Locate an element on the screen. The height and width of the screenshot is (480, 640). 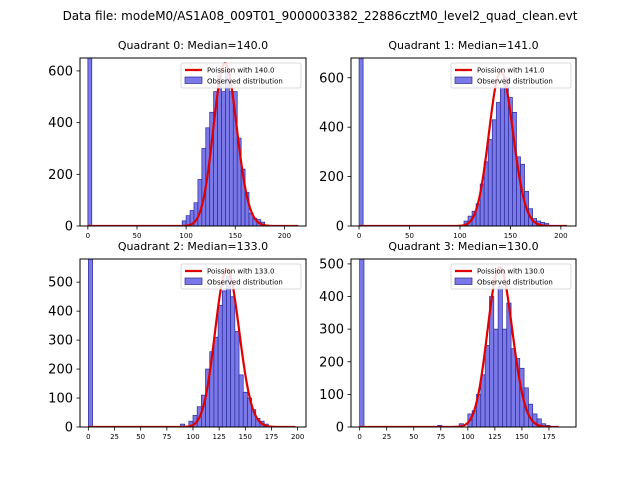
chart-title: Quadrant 1: Median=141.0 is located at coordinates (463, 45).